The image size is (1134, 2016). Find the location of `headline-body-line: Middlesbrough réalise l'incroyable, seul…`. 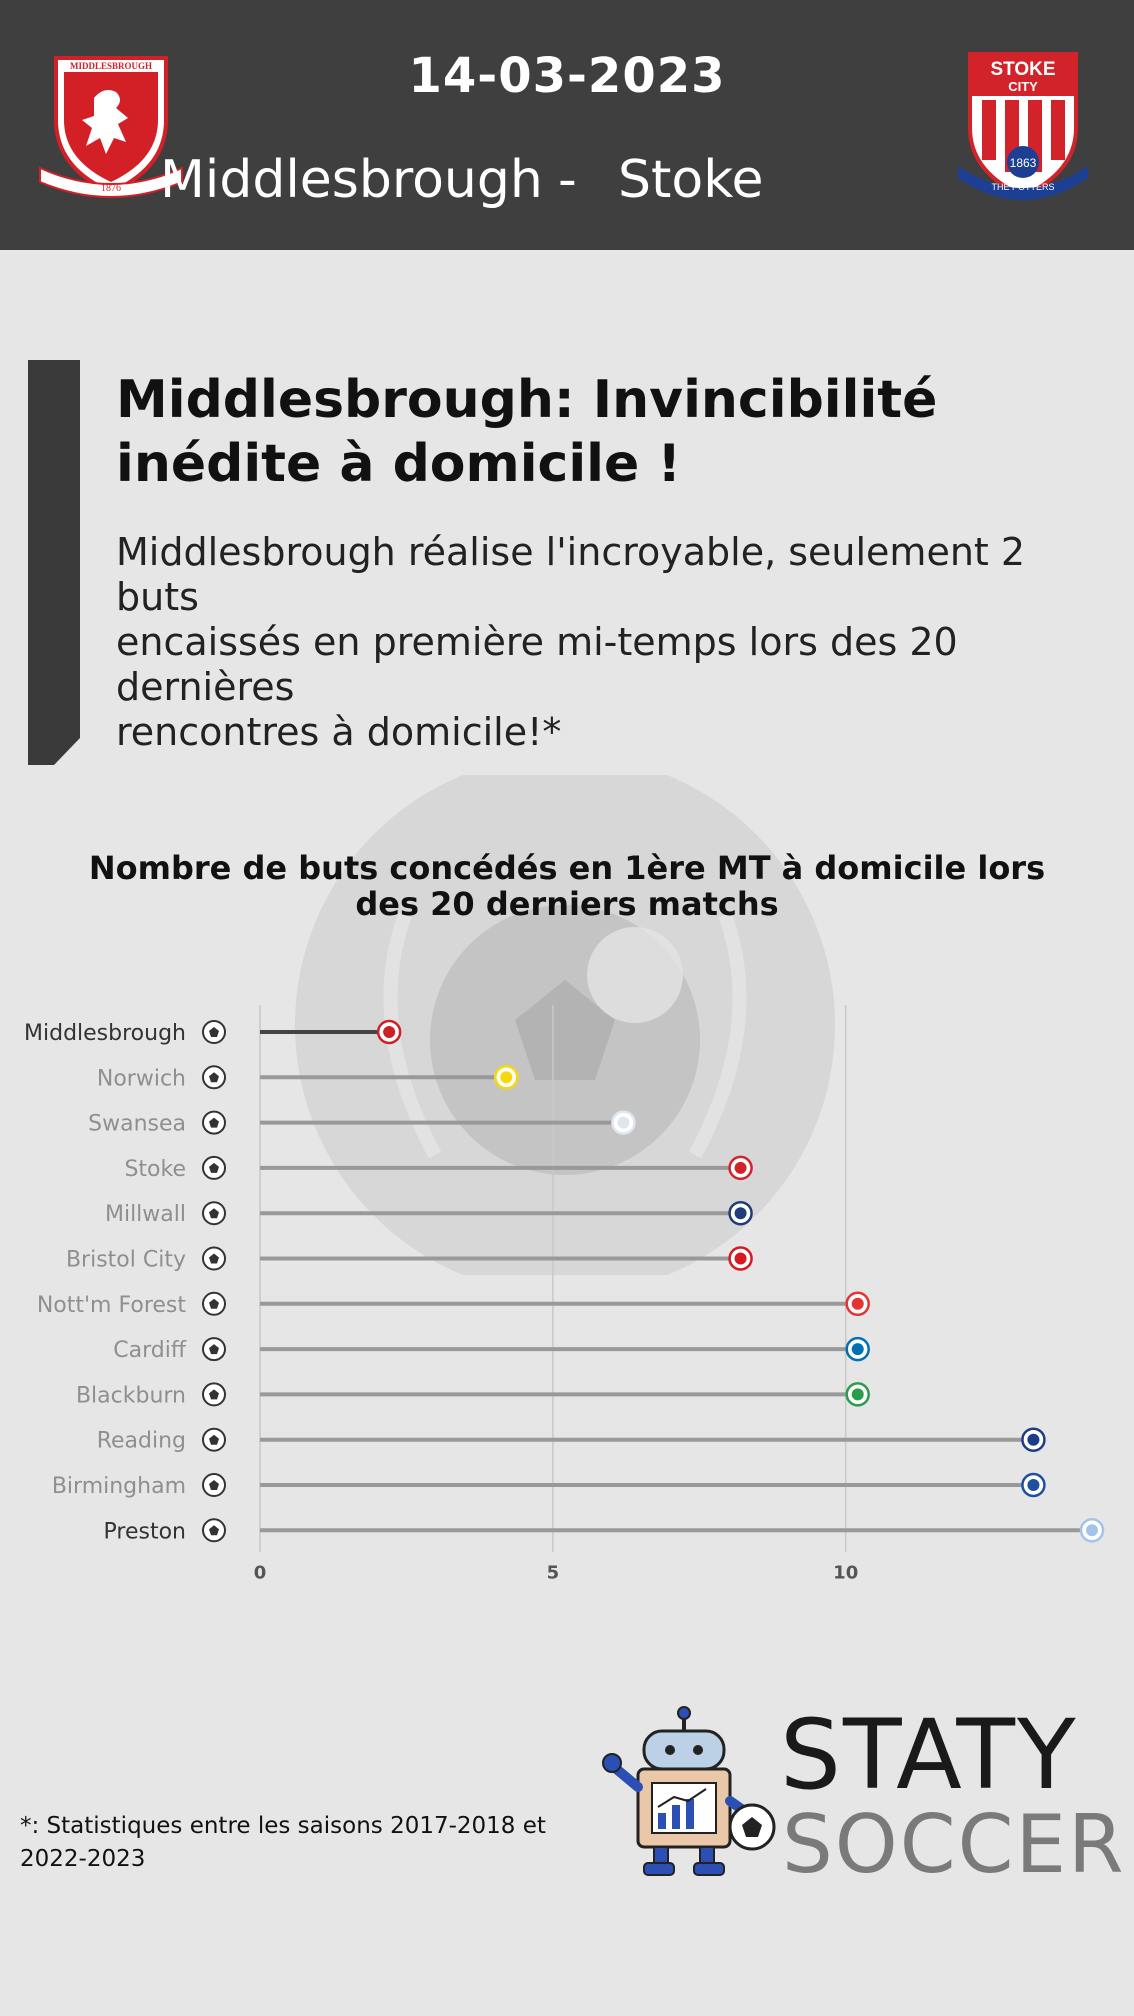

headline-body-line: Middlesbrough réalise l'incroyable, seul… is located at coordinates (571, 574).